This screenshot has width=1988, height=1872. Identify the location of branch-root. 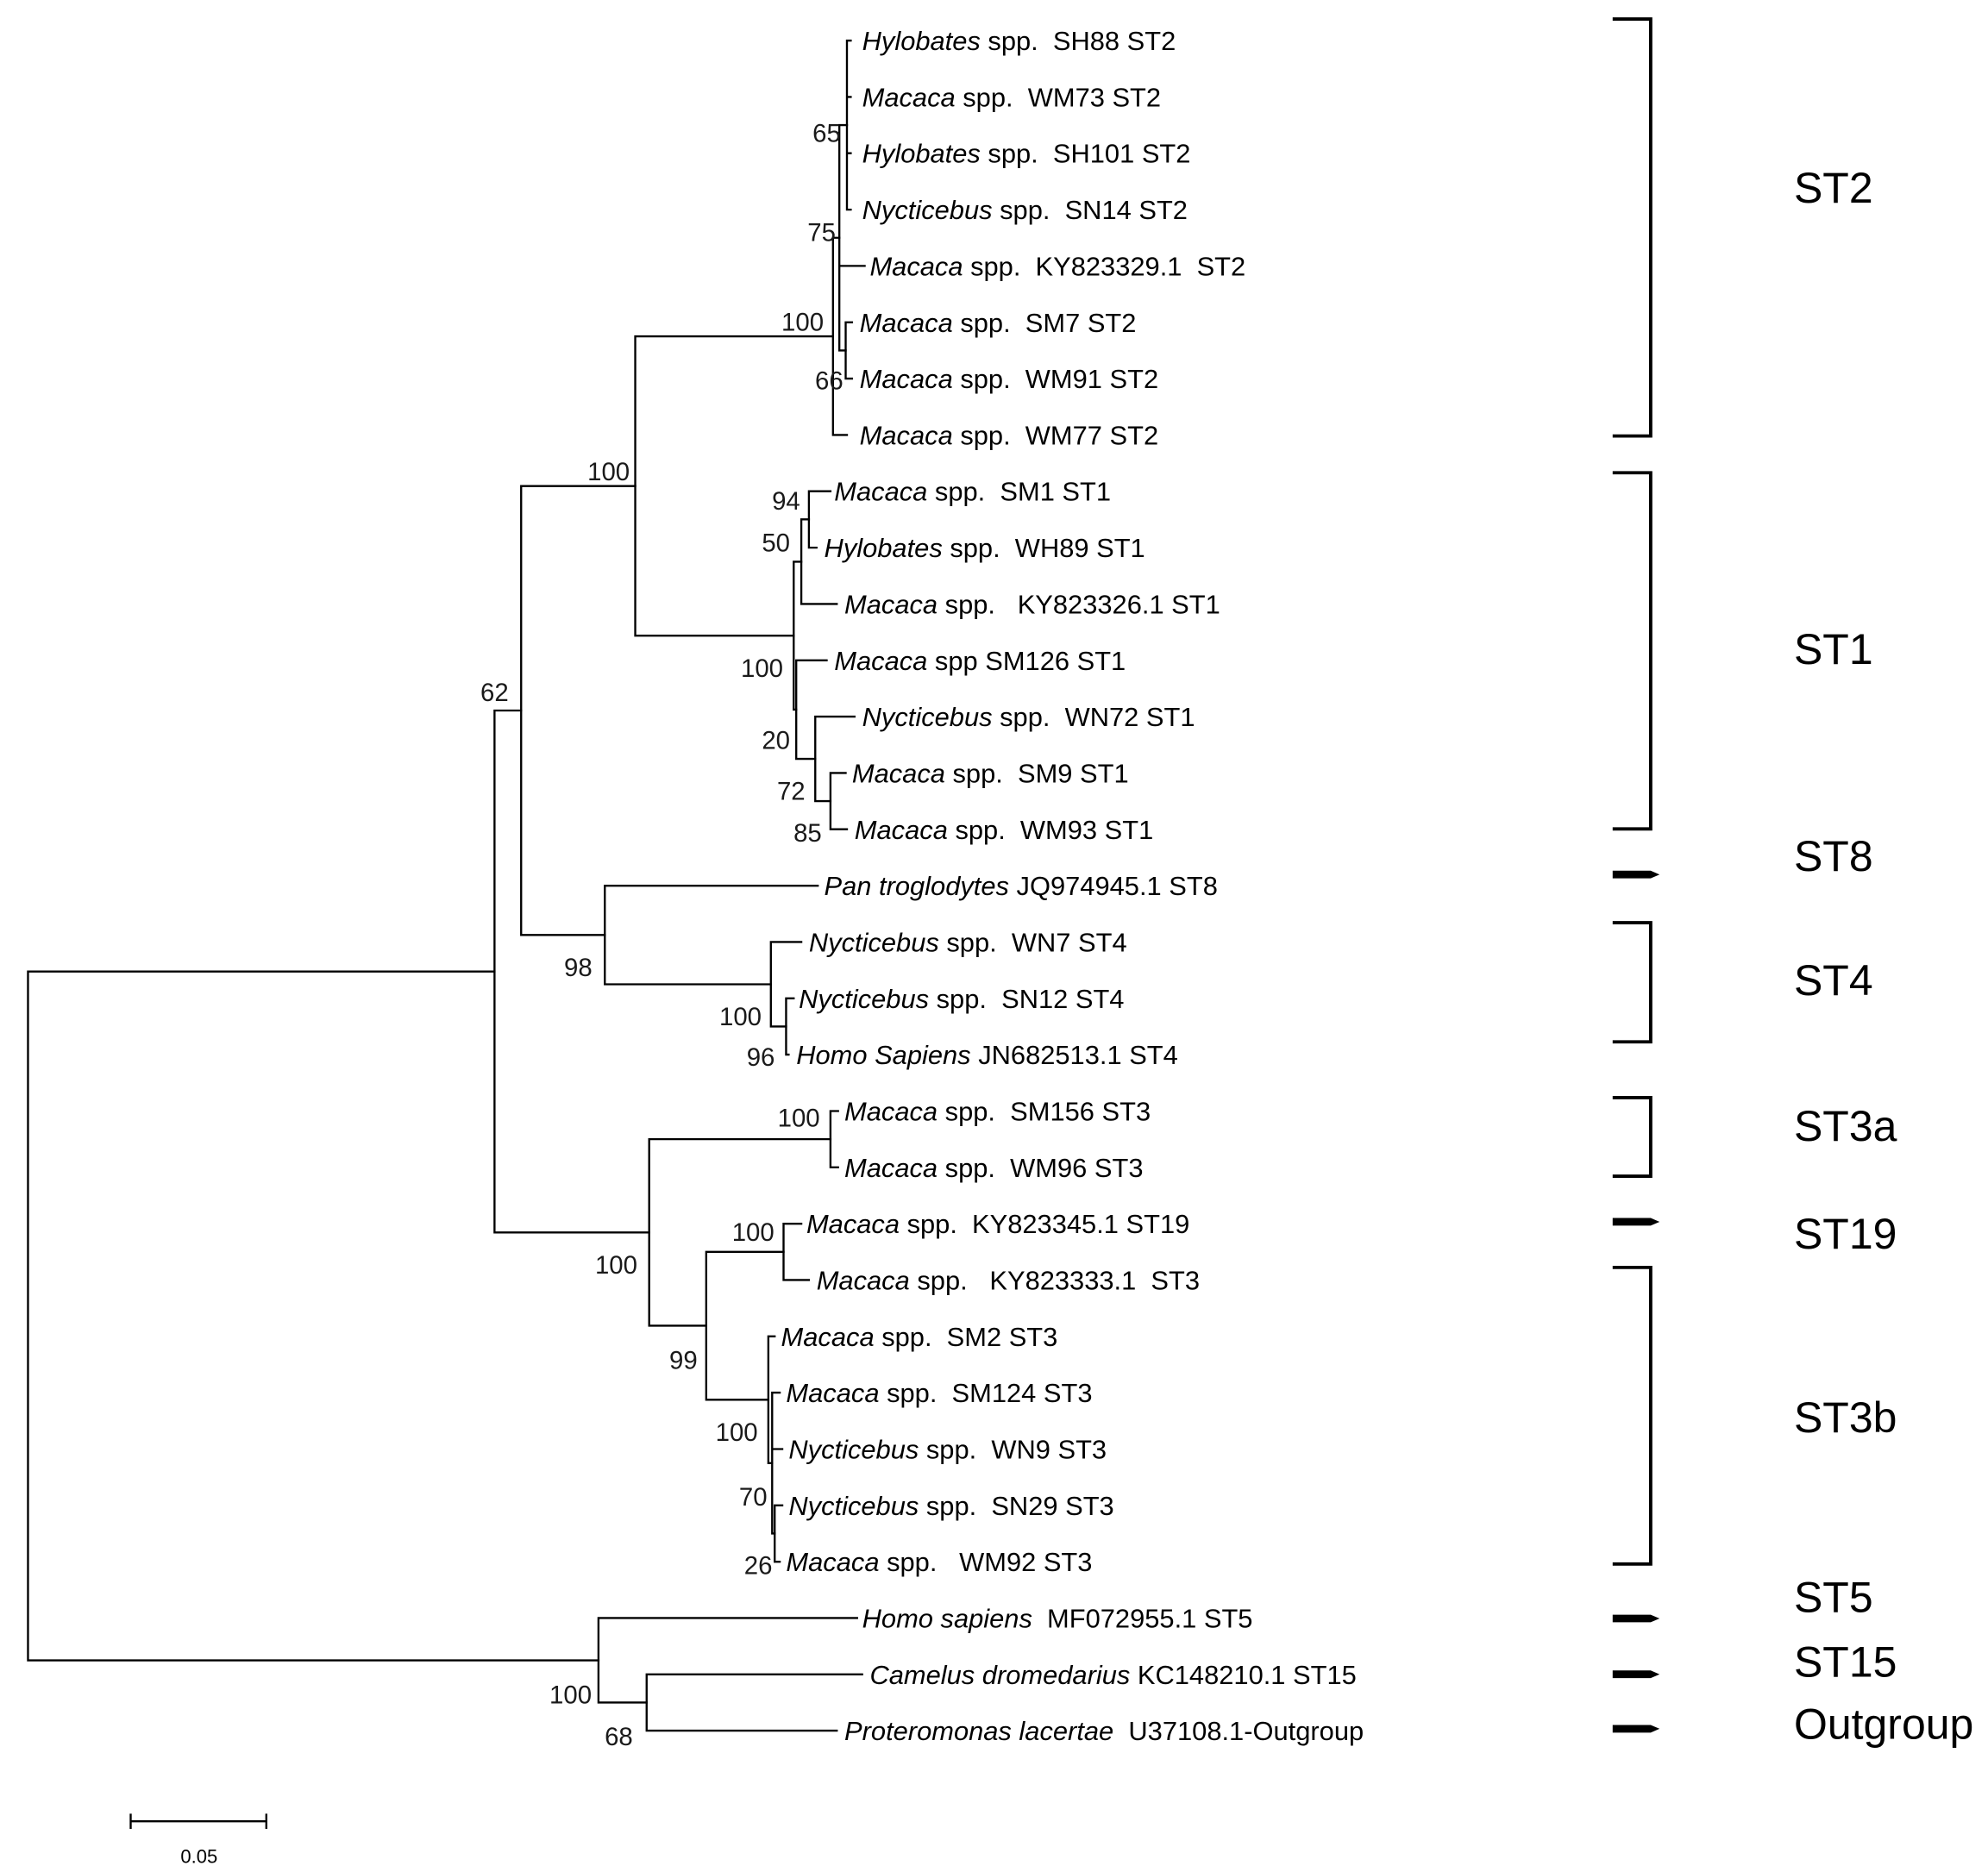
(313, 1316).